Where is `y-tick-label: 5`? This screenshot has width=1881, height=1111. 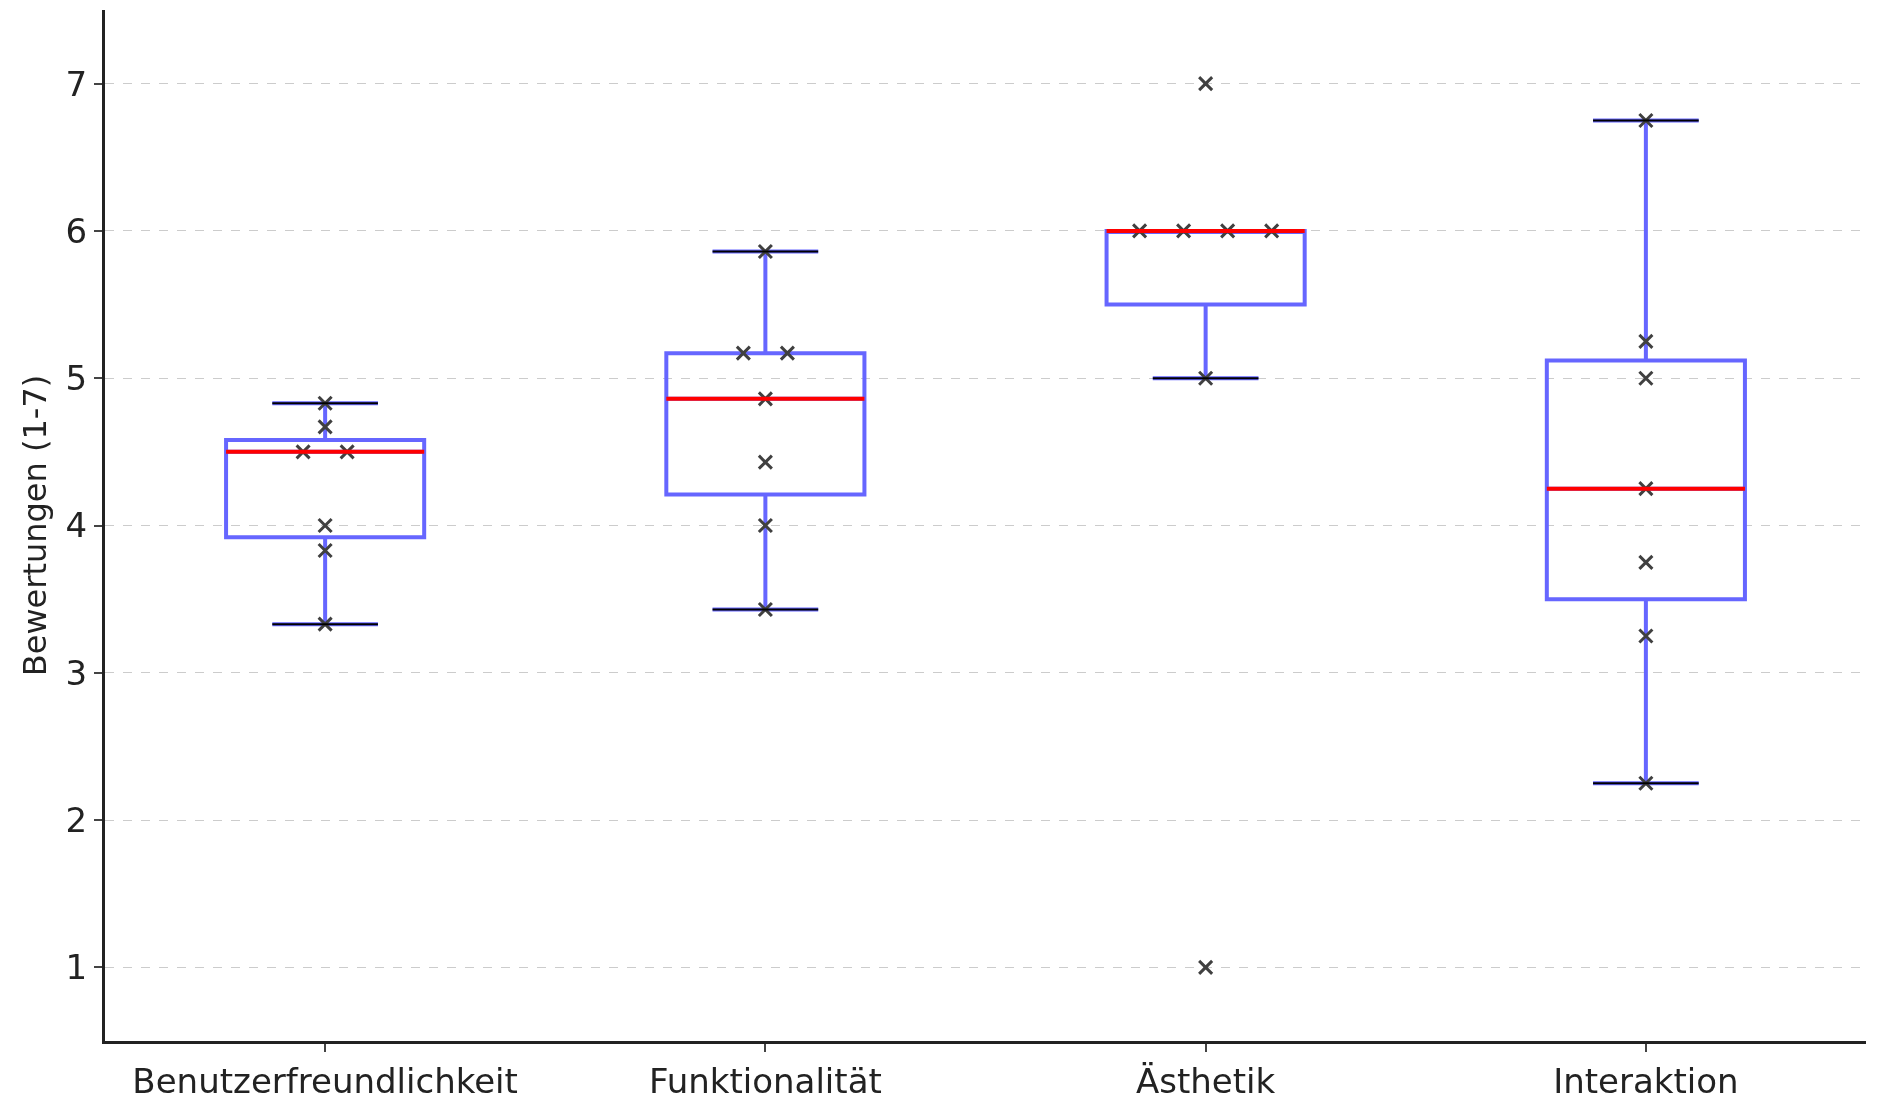 y-tick-label: 5 is located at coordinates (76, 378).